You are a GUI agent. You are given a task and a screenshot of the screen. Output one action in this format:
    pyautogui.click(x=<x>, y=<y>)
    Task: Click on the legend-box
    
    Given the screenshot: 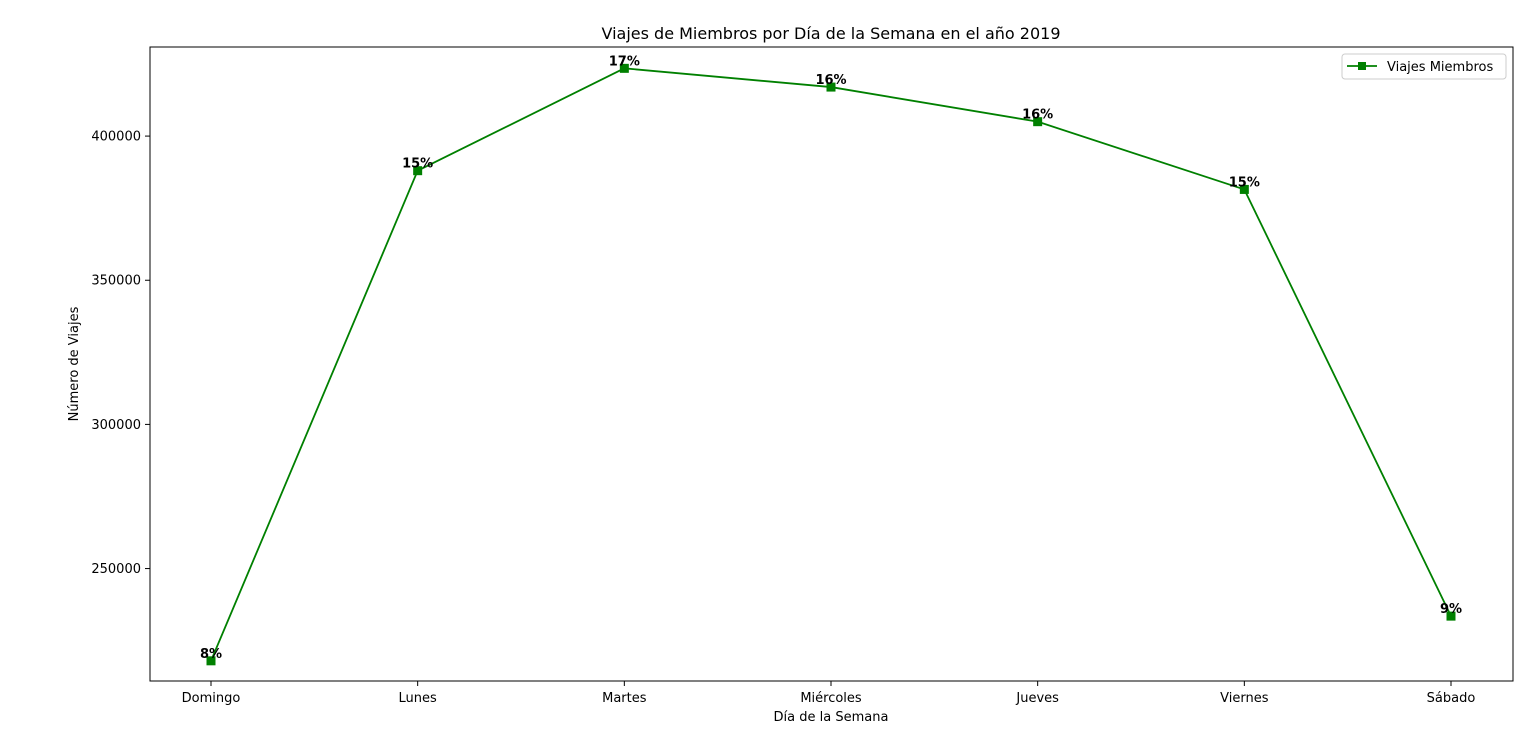 What is the action you would take?
    pyautogui.click(x=1424, y=66)
    